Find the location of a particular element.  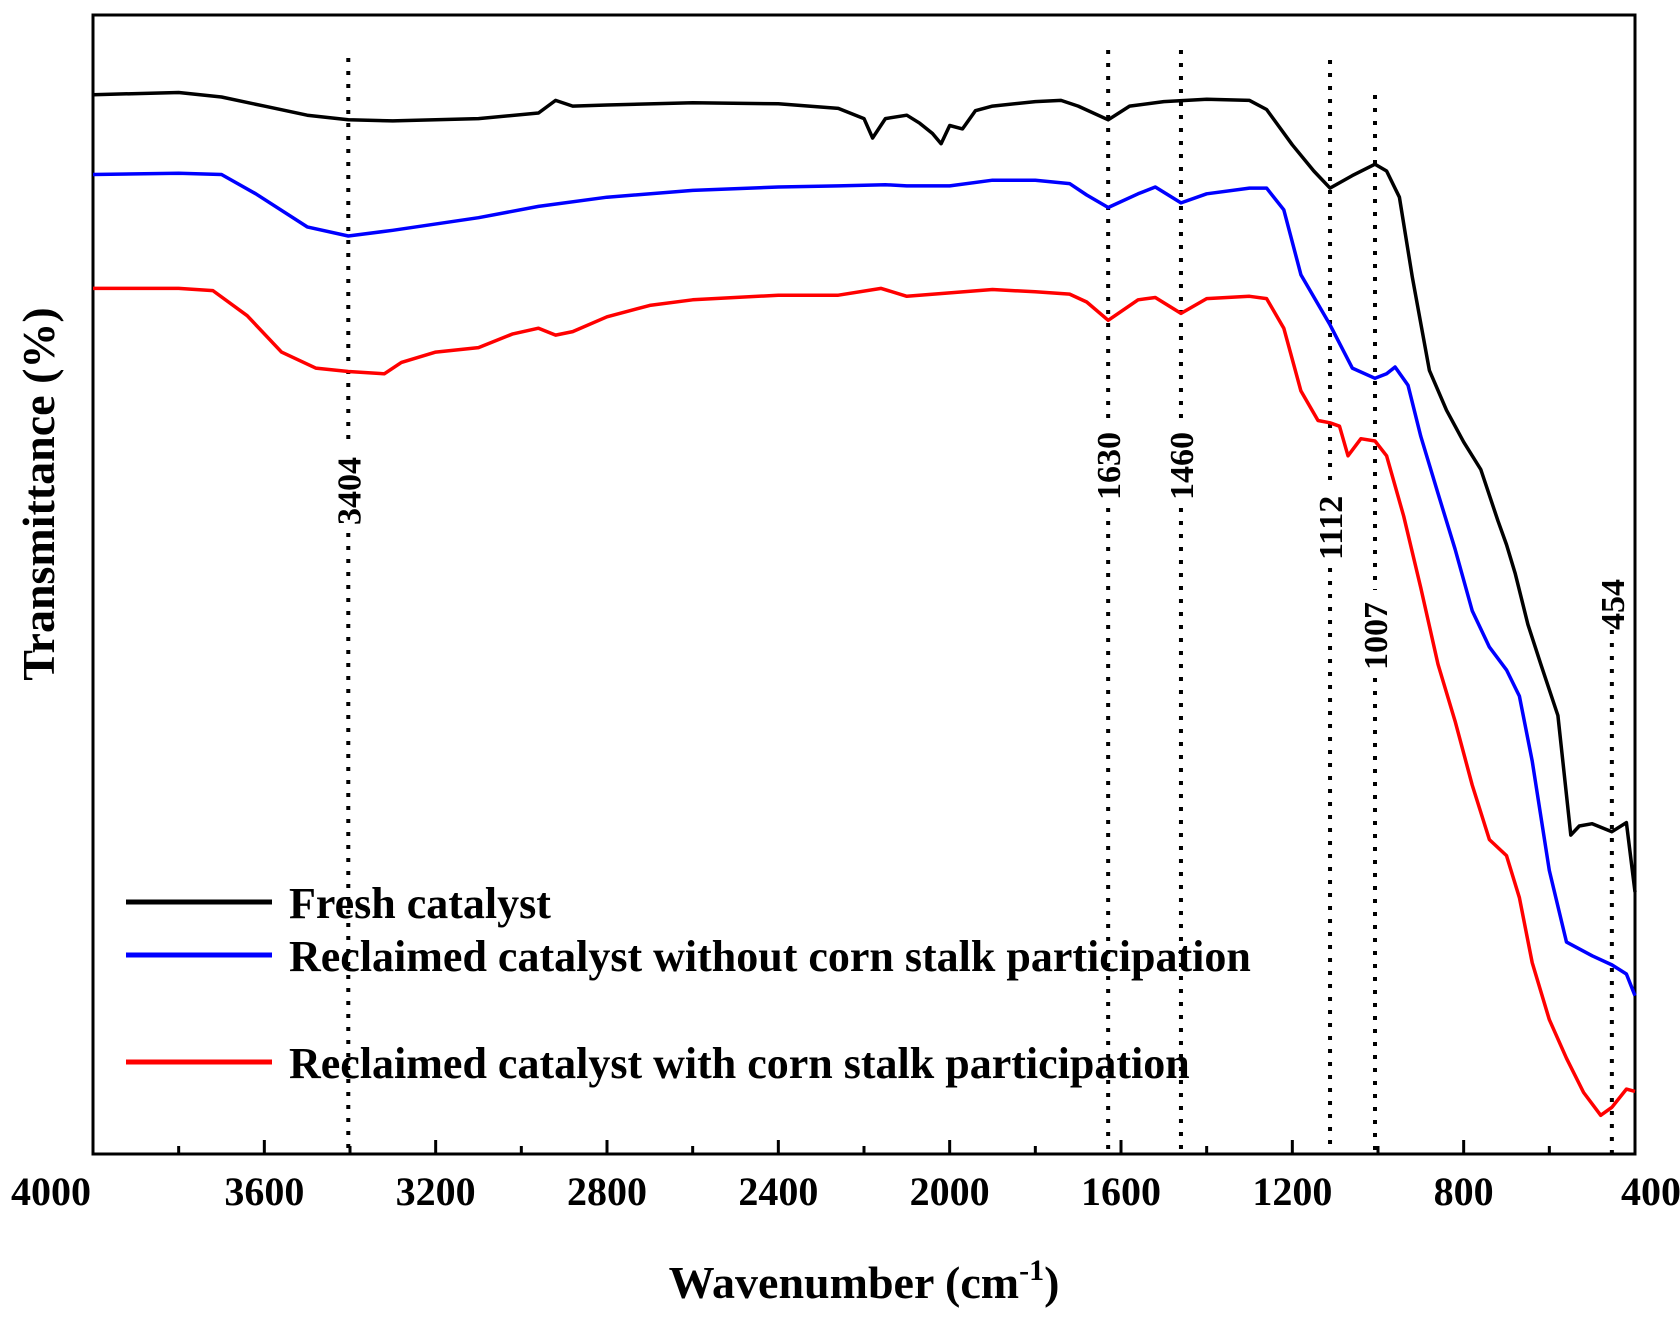

x-tick-label-2400: 2400 is located at coordinates (778, 1191).